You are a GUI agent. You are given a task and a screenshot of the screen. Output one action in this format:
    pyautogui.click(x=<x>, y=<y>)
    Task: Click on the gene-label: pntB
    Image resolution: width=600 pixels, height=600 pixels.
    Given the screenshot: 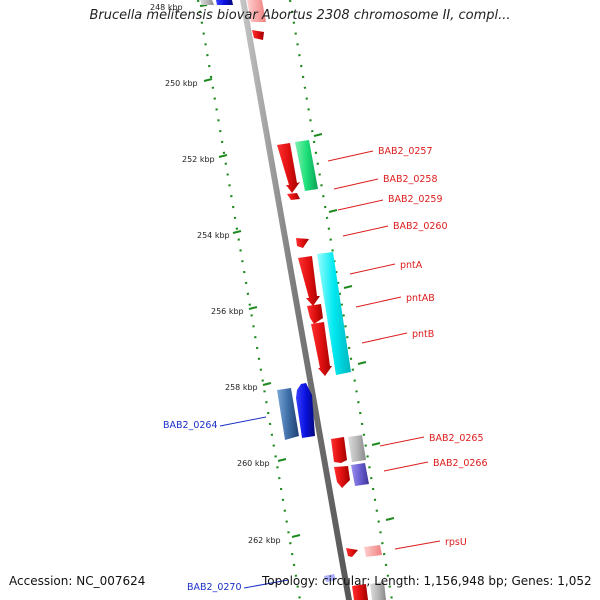 What is the action you would take?
    pyautogui.click(x=423, y=334)
    